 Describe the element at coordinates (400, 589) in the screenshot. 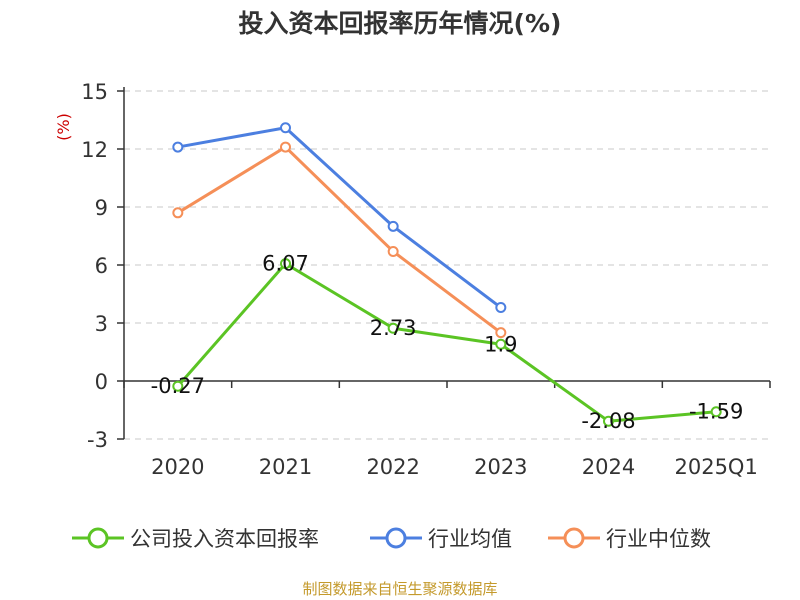

I see `source-note: 制图数据来自恒生聚源数据库` at that location.